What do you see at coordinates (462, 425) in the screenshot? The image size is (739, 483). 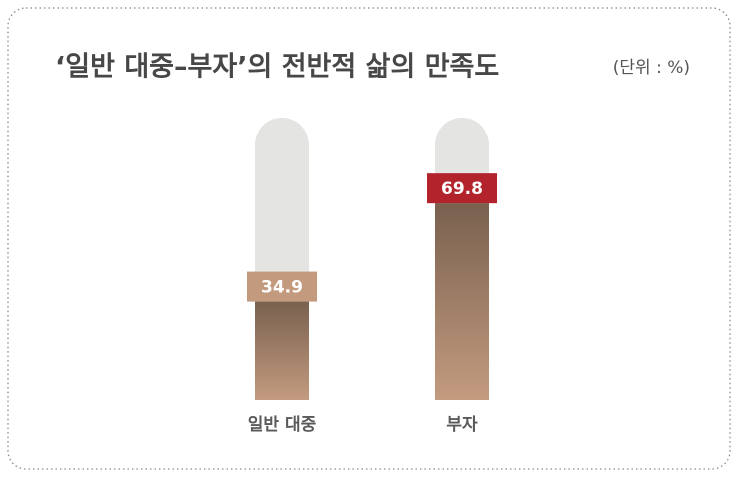 I see `x-tick-label: 부자` at bounding box center [462, 425].